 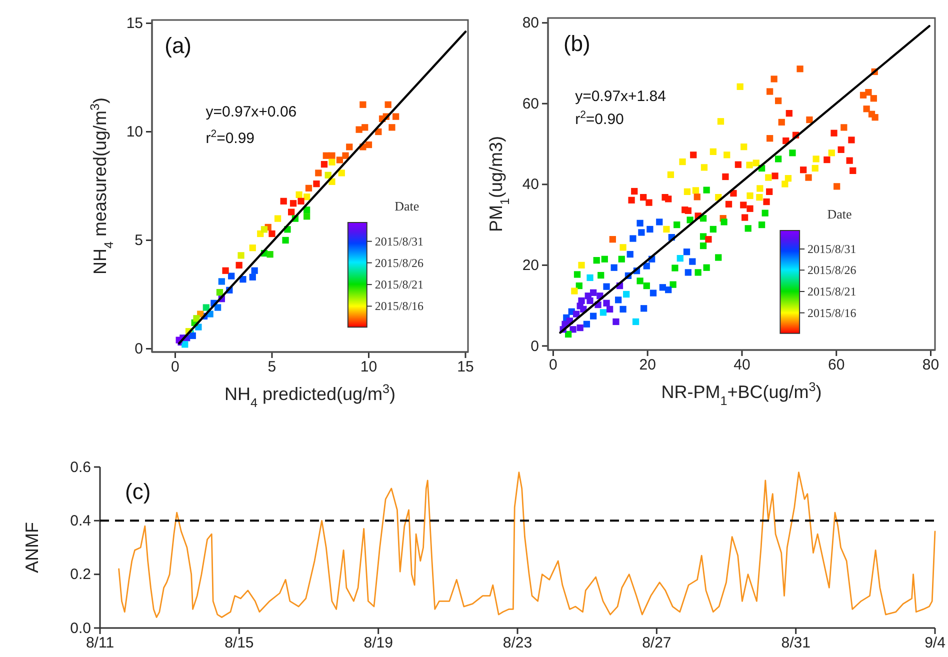 What do you see at coordinates (239, 643) in the screenshot?
I see `x-tick-label: 8/15` at bounding box center [239, 643].